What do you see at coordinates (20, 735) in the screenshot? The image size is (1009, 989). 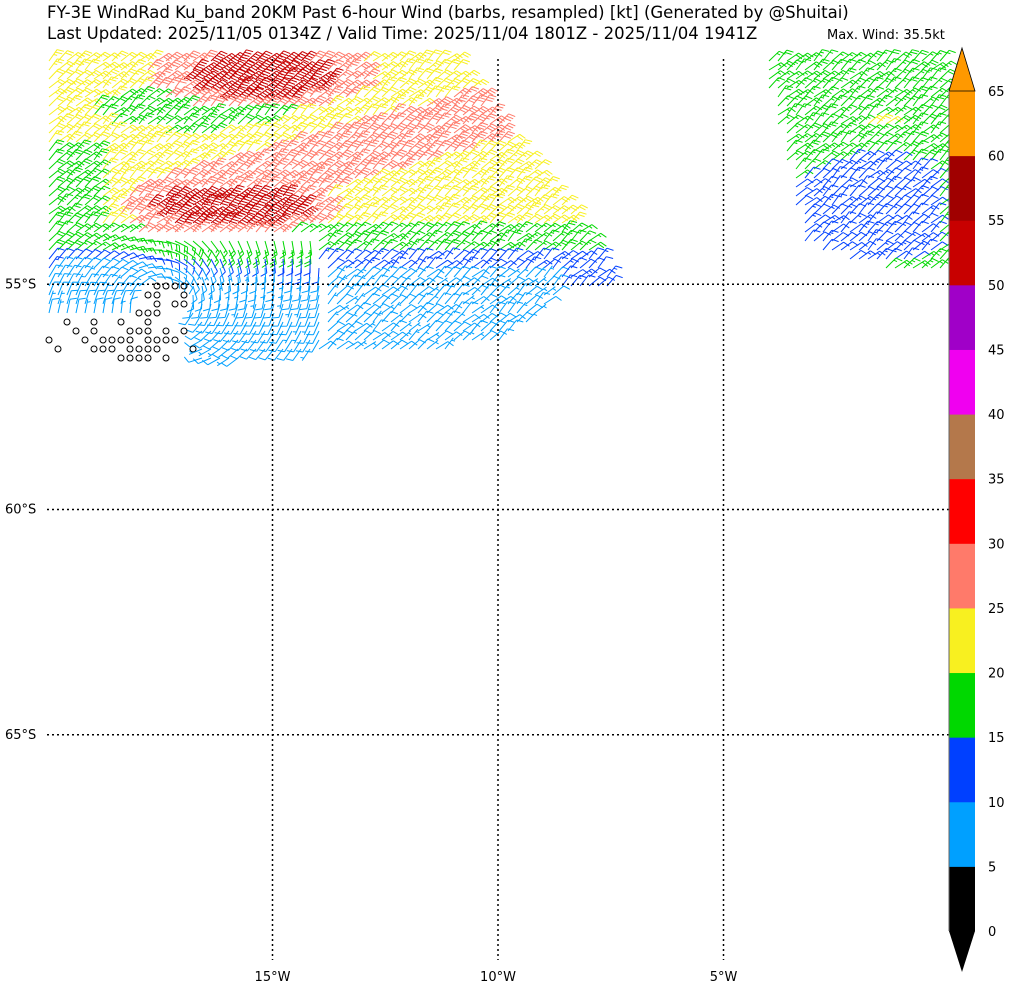 I see `lat-tick-label: 65°S` at bounding box center [20, 735].